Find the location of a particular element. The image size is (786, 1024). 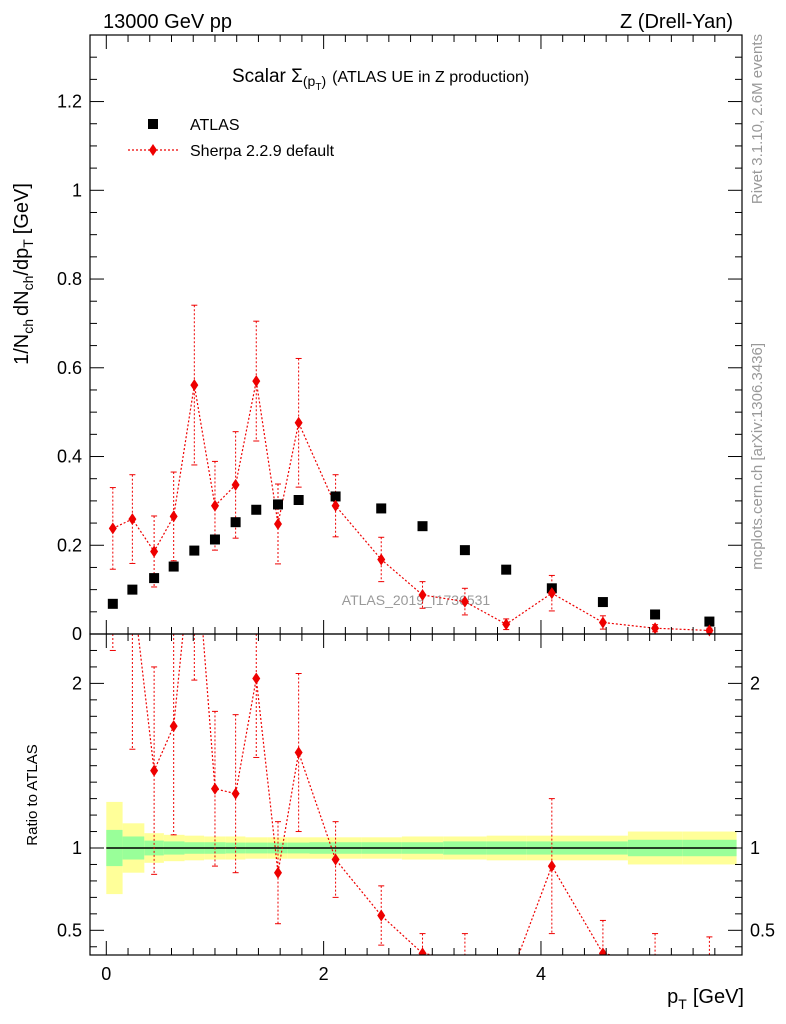

ratio-y-tick-label-right: 1 is located at coordinates (755, 848).